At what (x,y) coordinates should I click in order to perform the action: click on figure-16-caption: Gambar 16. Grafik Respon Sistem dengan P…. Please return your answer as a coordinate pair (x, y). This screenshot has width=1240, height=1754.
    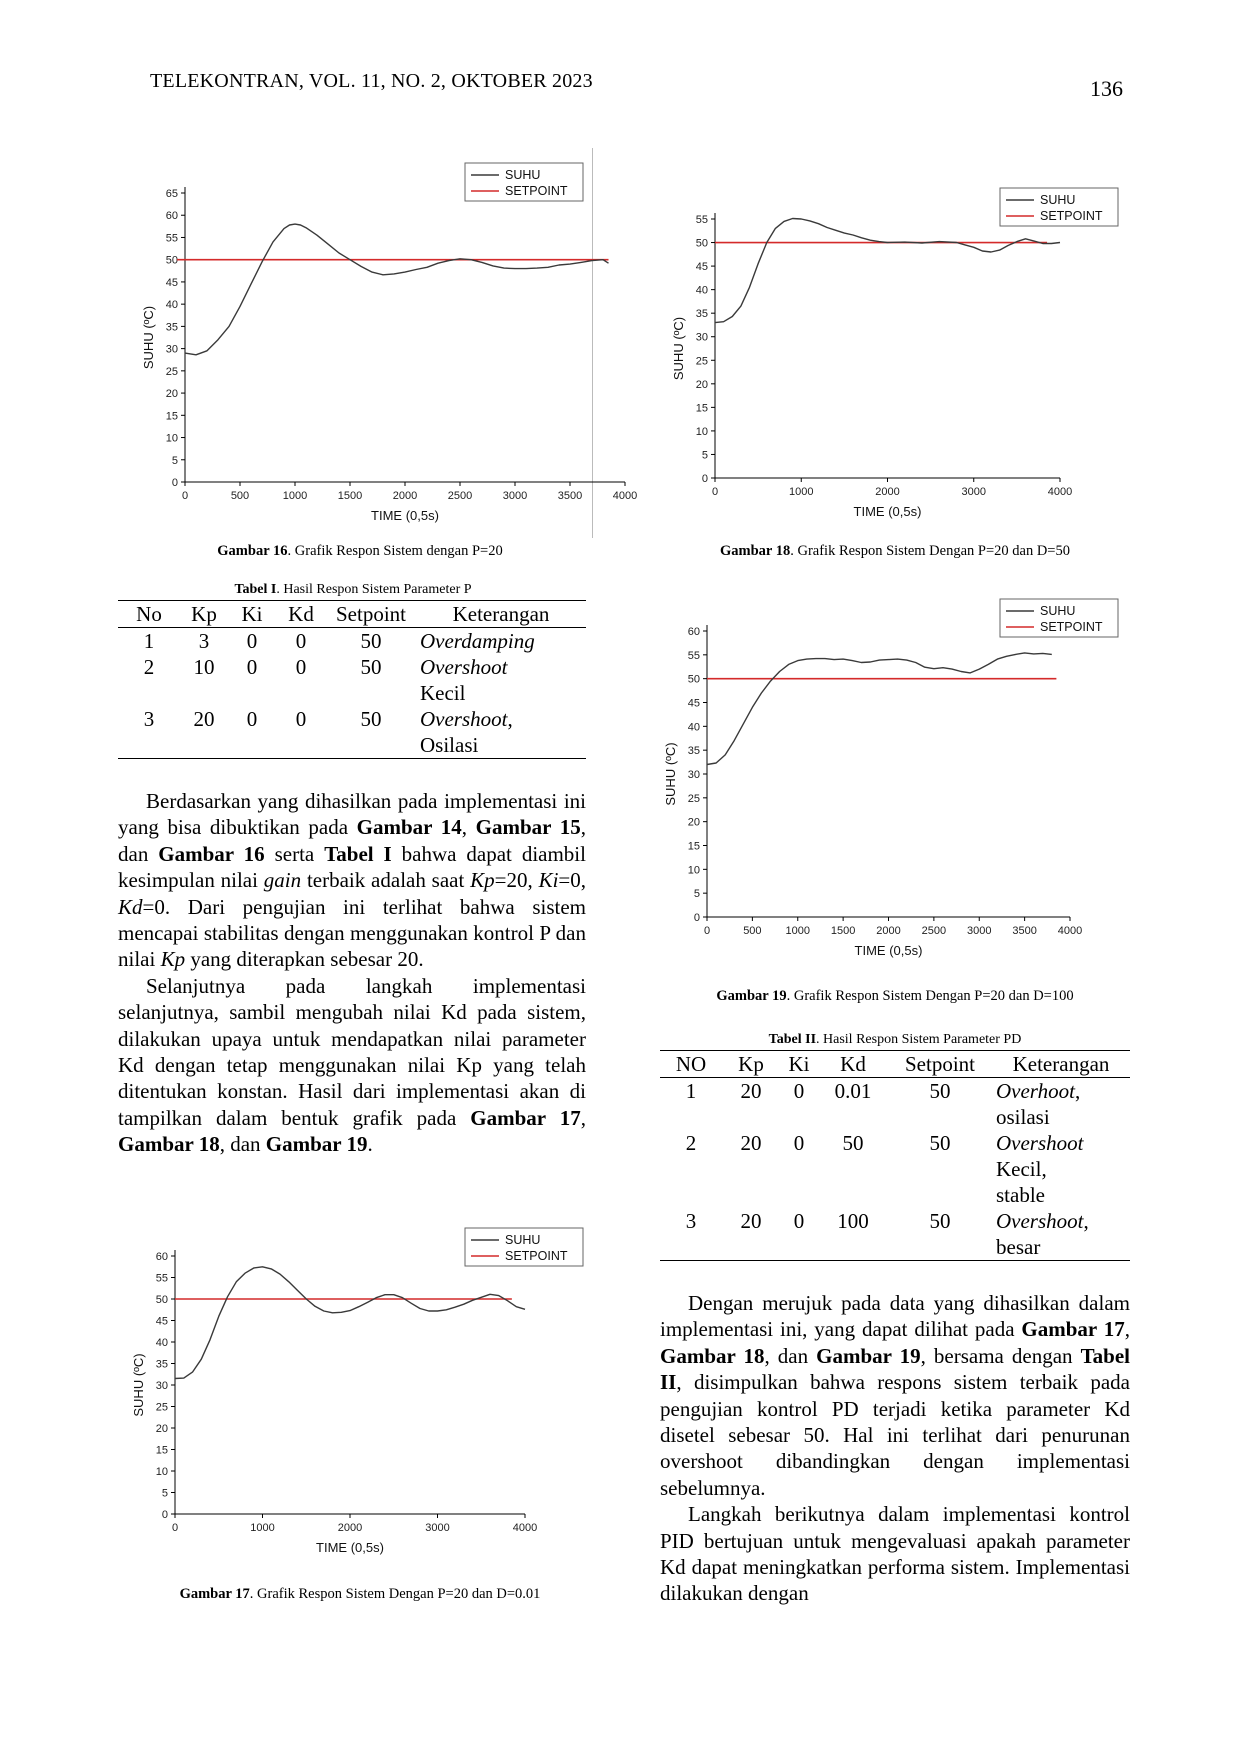
    Looking at the image, I should click on (360, 551).